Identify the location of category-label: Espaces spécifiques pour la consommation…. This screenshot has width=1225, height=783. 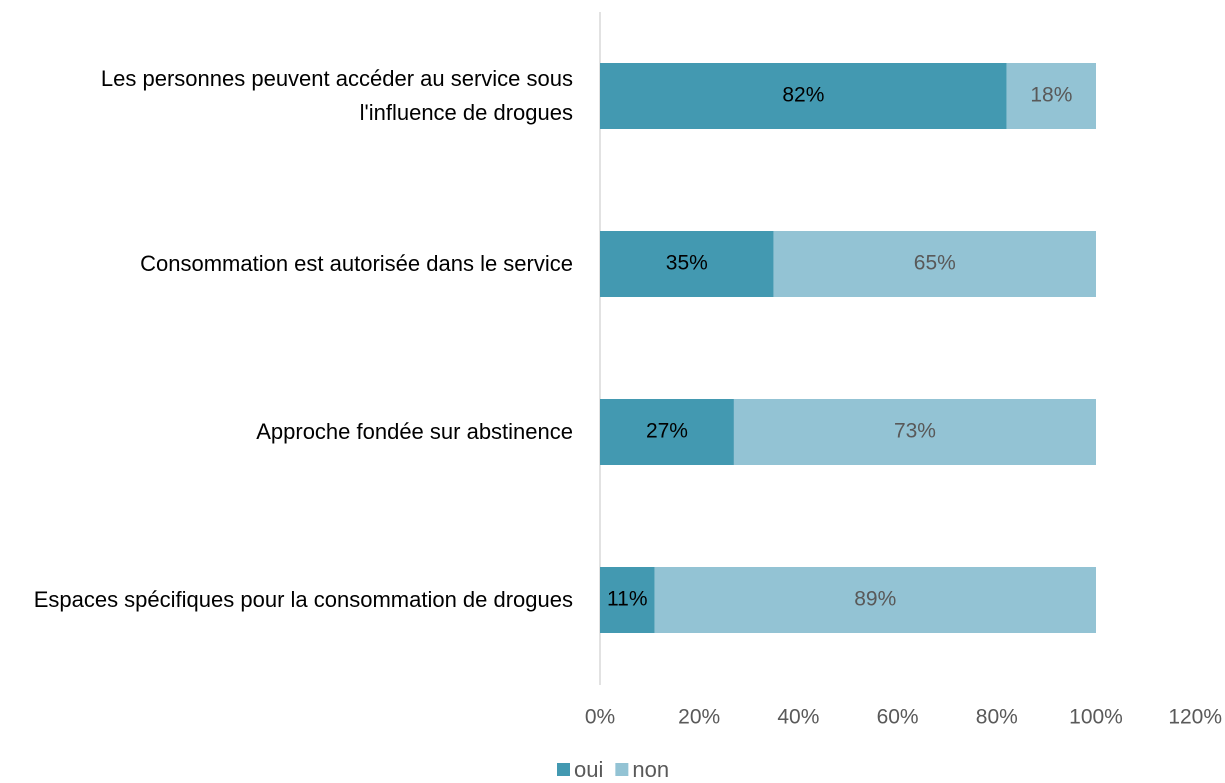
(303, 599).